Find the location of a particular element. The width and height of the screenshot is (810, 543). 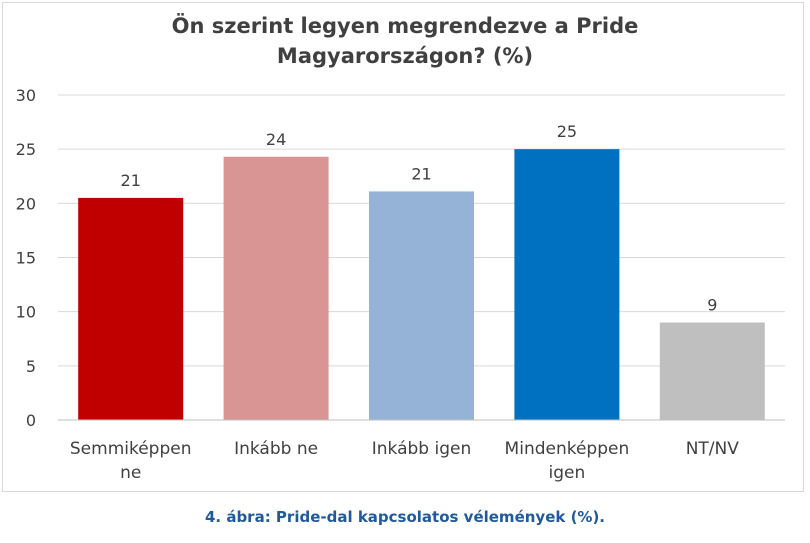

chart-title-line-1: Ön szerint legyen megrendezve a Pride is located at coordinates (405, 25).